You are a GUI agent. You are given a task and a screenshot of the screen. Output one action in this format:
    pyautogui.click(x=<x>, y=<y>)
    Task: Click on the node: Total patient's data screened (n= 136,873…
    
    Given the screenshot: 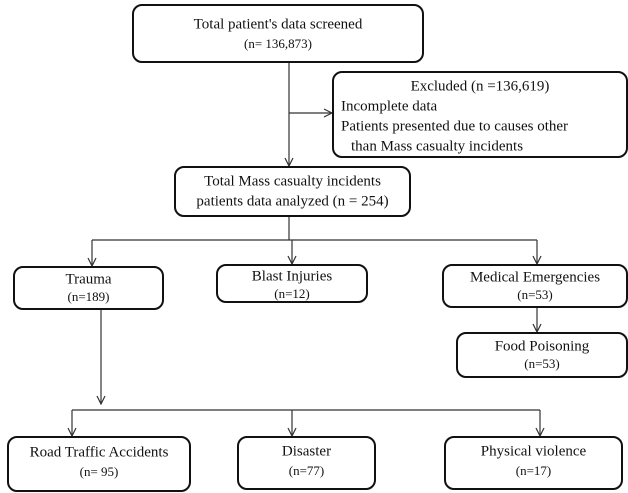 What is the action you would take?
    pyautogui.click(x=278, y=33)
    